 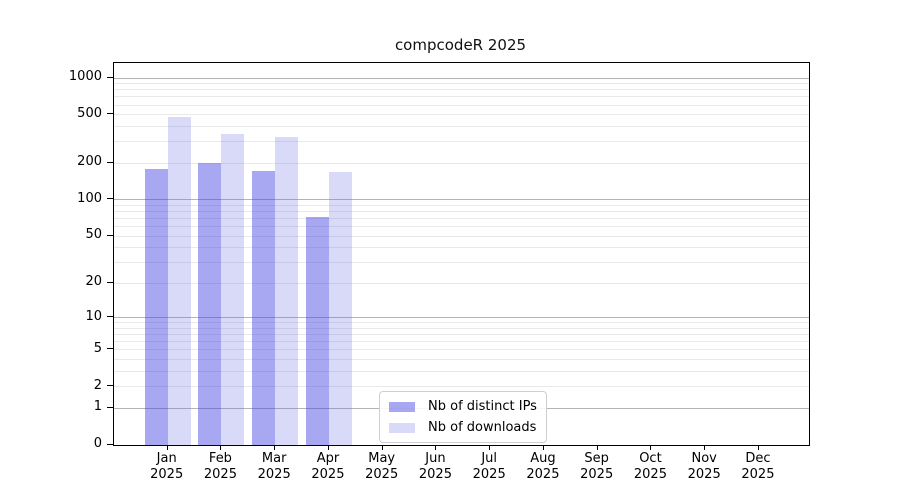 What do you see at coordinates (597, 447) in the screenshot?
I see `xtick-mark-sep` at bounding box center [597, 447].